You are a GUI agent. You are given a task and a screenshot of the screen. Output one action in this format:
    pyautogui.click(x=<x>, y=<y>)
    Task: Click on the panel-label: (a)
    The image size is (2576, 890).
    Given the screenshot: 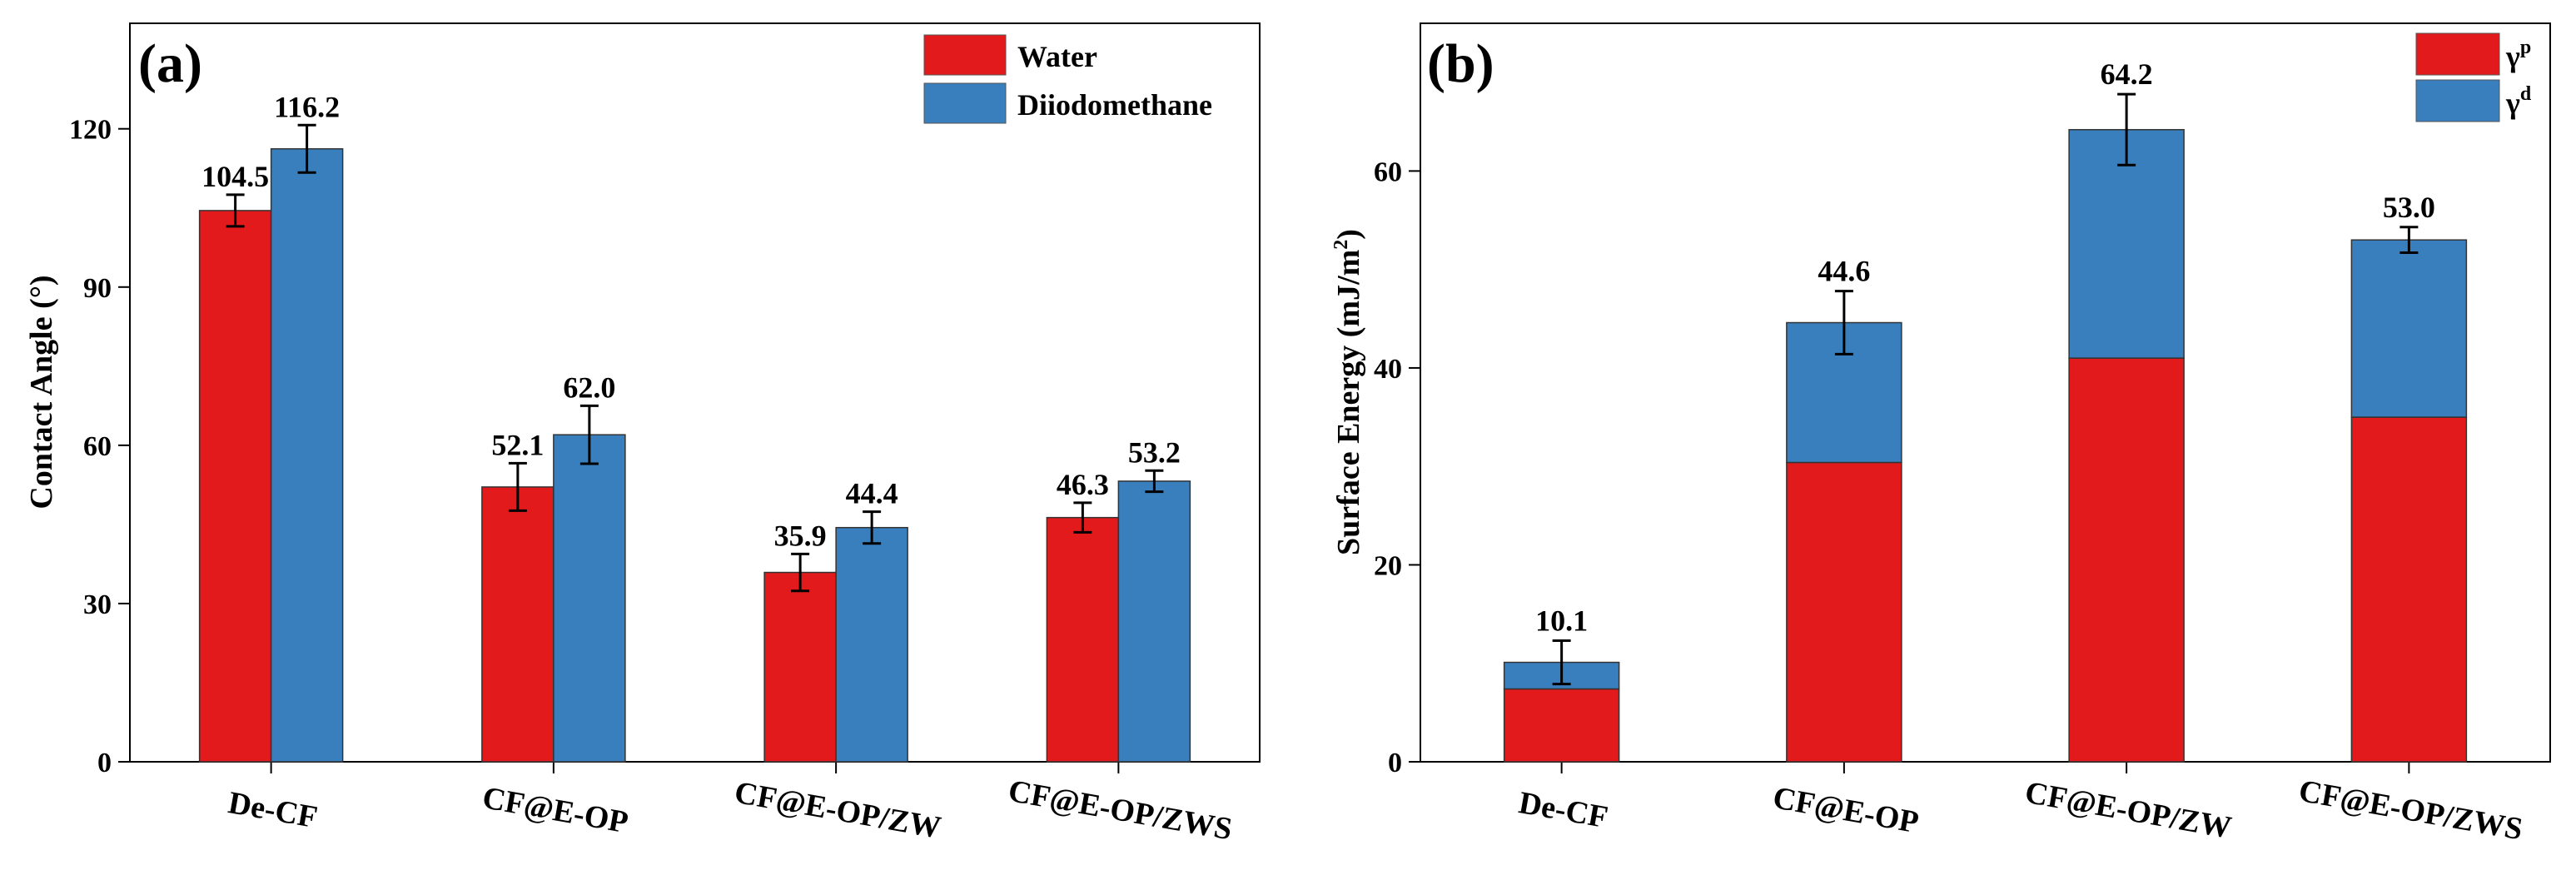 What is the action you would take?
    pyautogui.click(x=170, y=63)
    